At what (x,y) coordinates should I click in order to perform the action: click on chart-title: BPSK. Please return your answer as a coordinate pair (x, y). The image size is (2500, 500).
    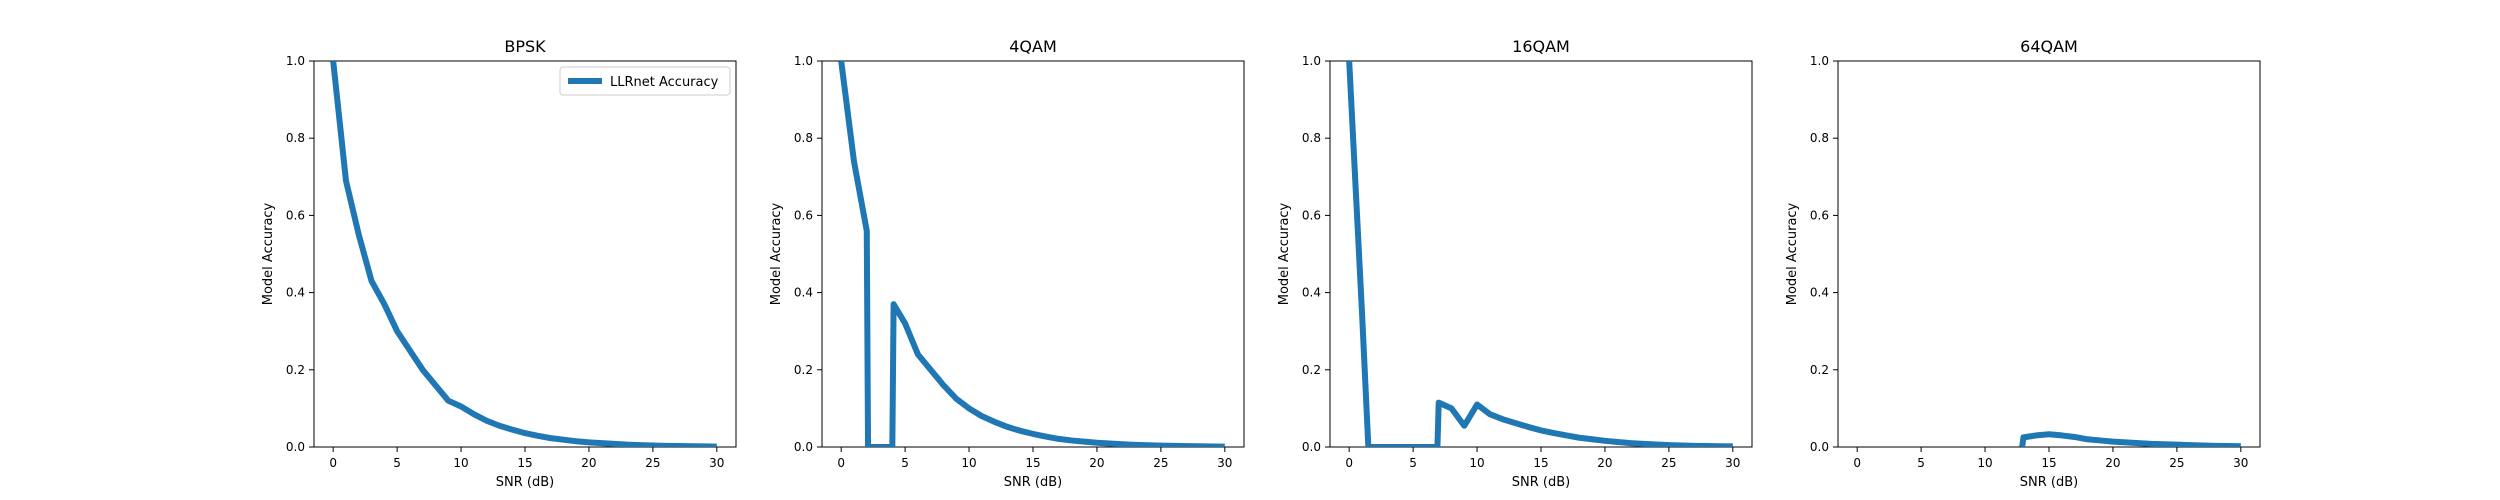
    Looking at the image, I should click on (525, 46).